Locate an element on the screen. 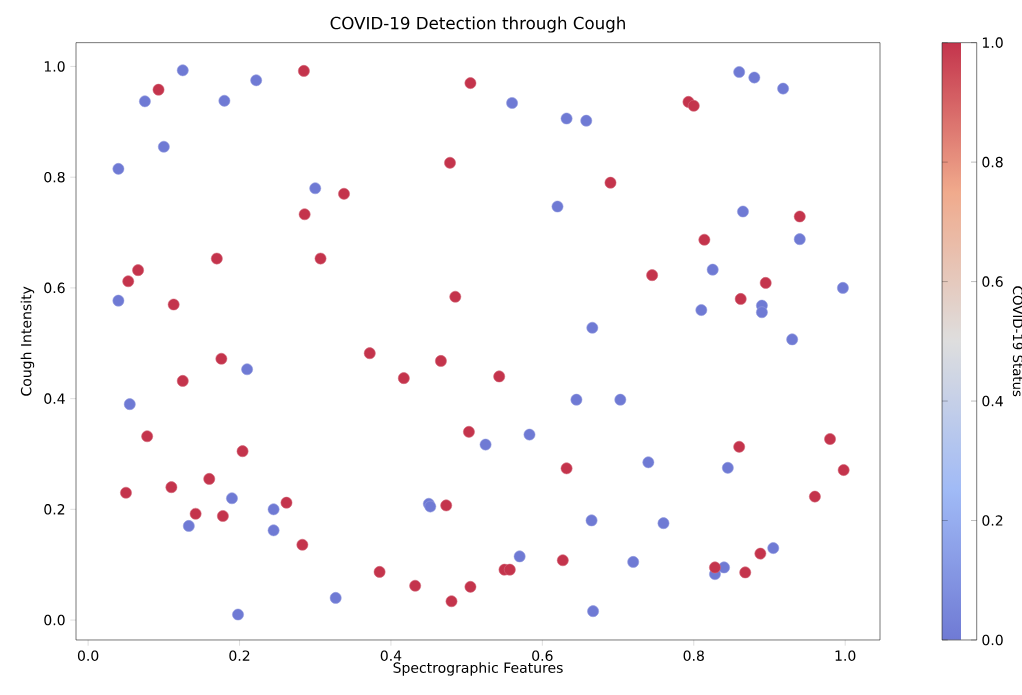 Image resolution: width=1022 pixels, height=695 pixels. color-bar-title: COVID-19 Status is located at coordinates (1017, 341).